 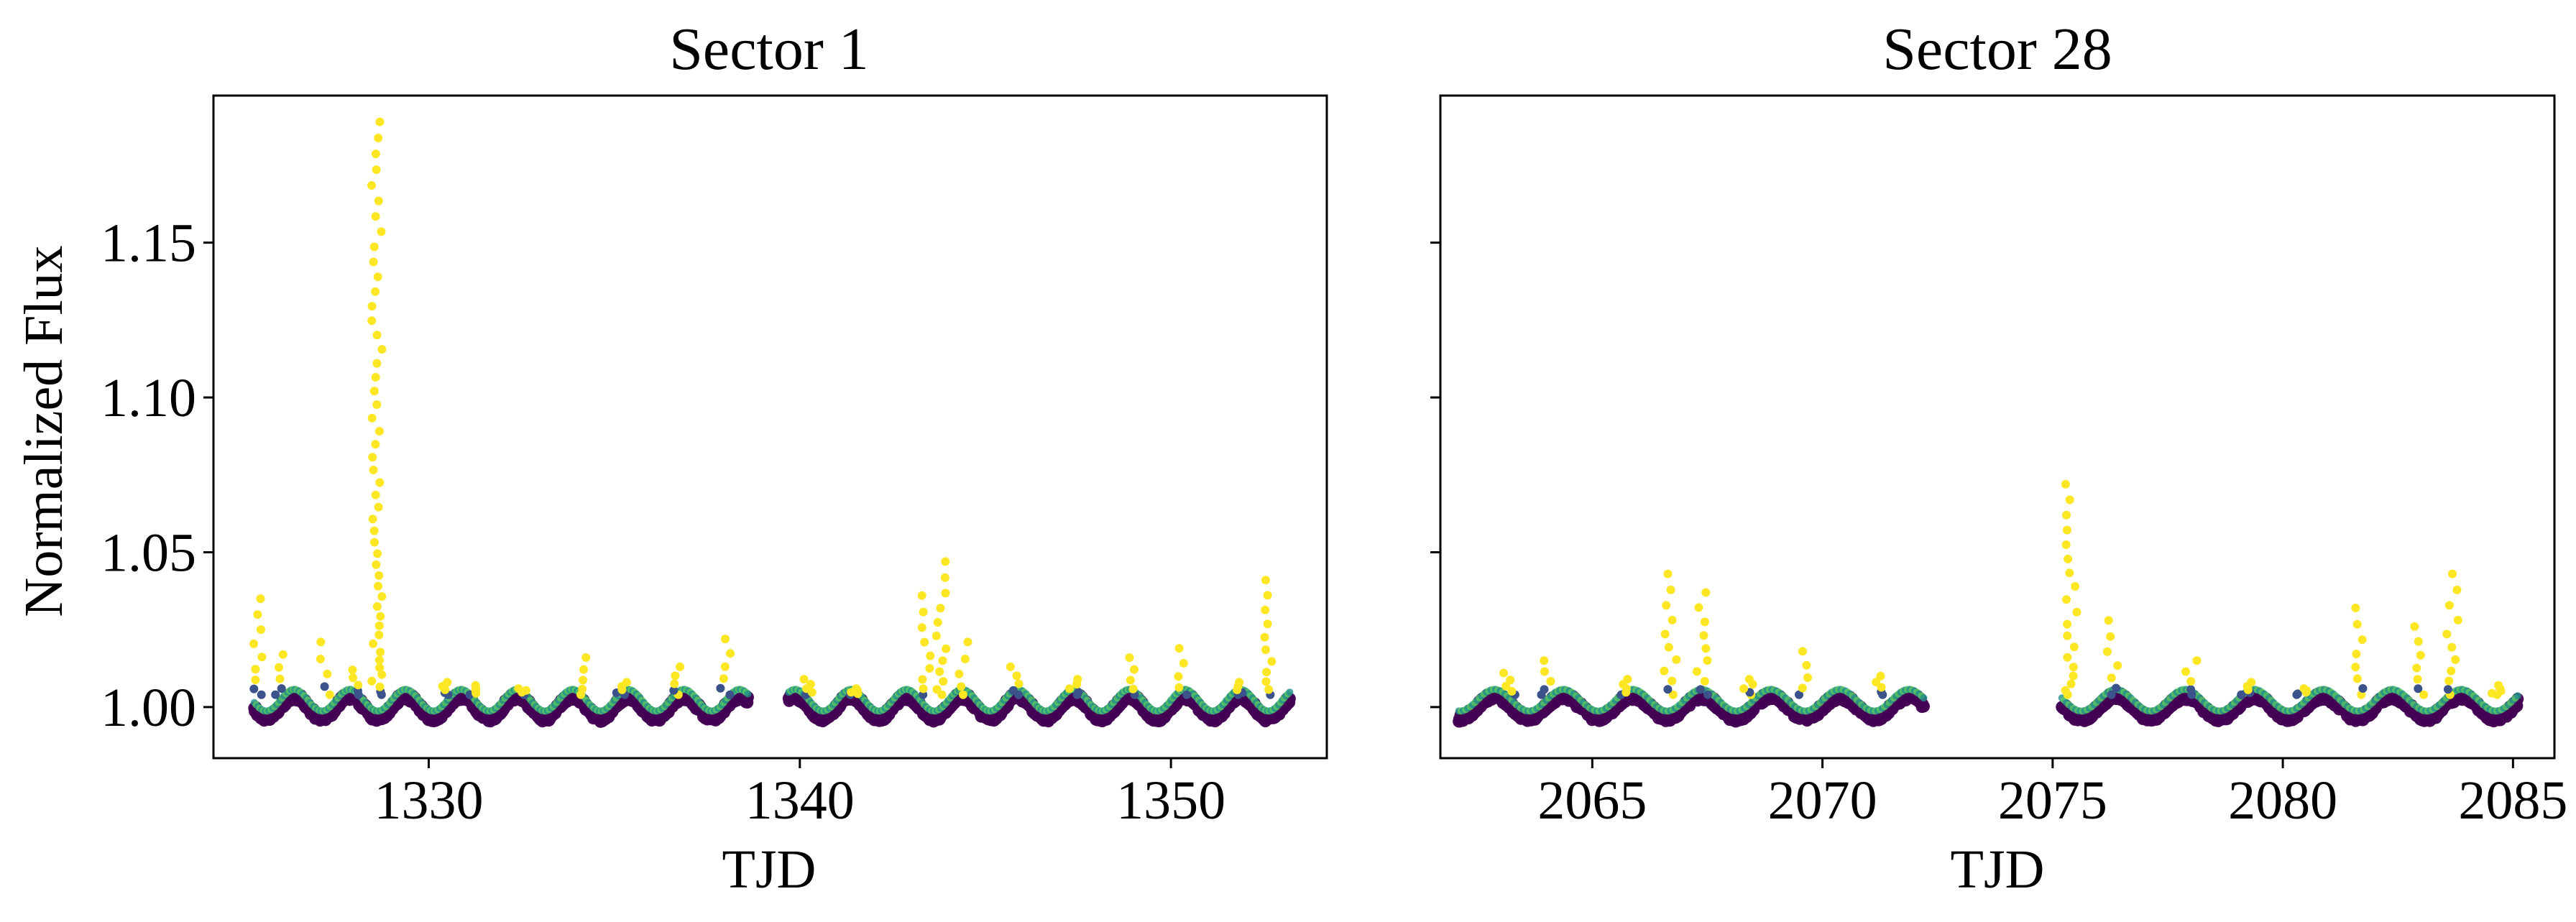 What do you see at coordinates (1592, 801) in the screenshot?
I see `sector-28-xtick-label: 2065` at bounding box center [1592, 801].